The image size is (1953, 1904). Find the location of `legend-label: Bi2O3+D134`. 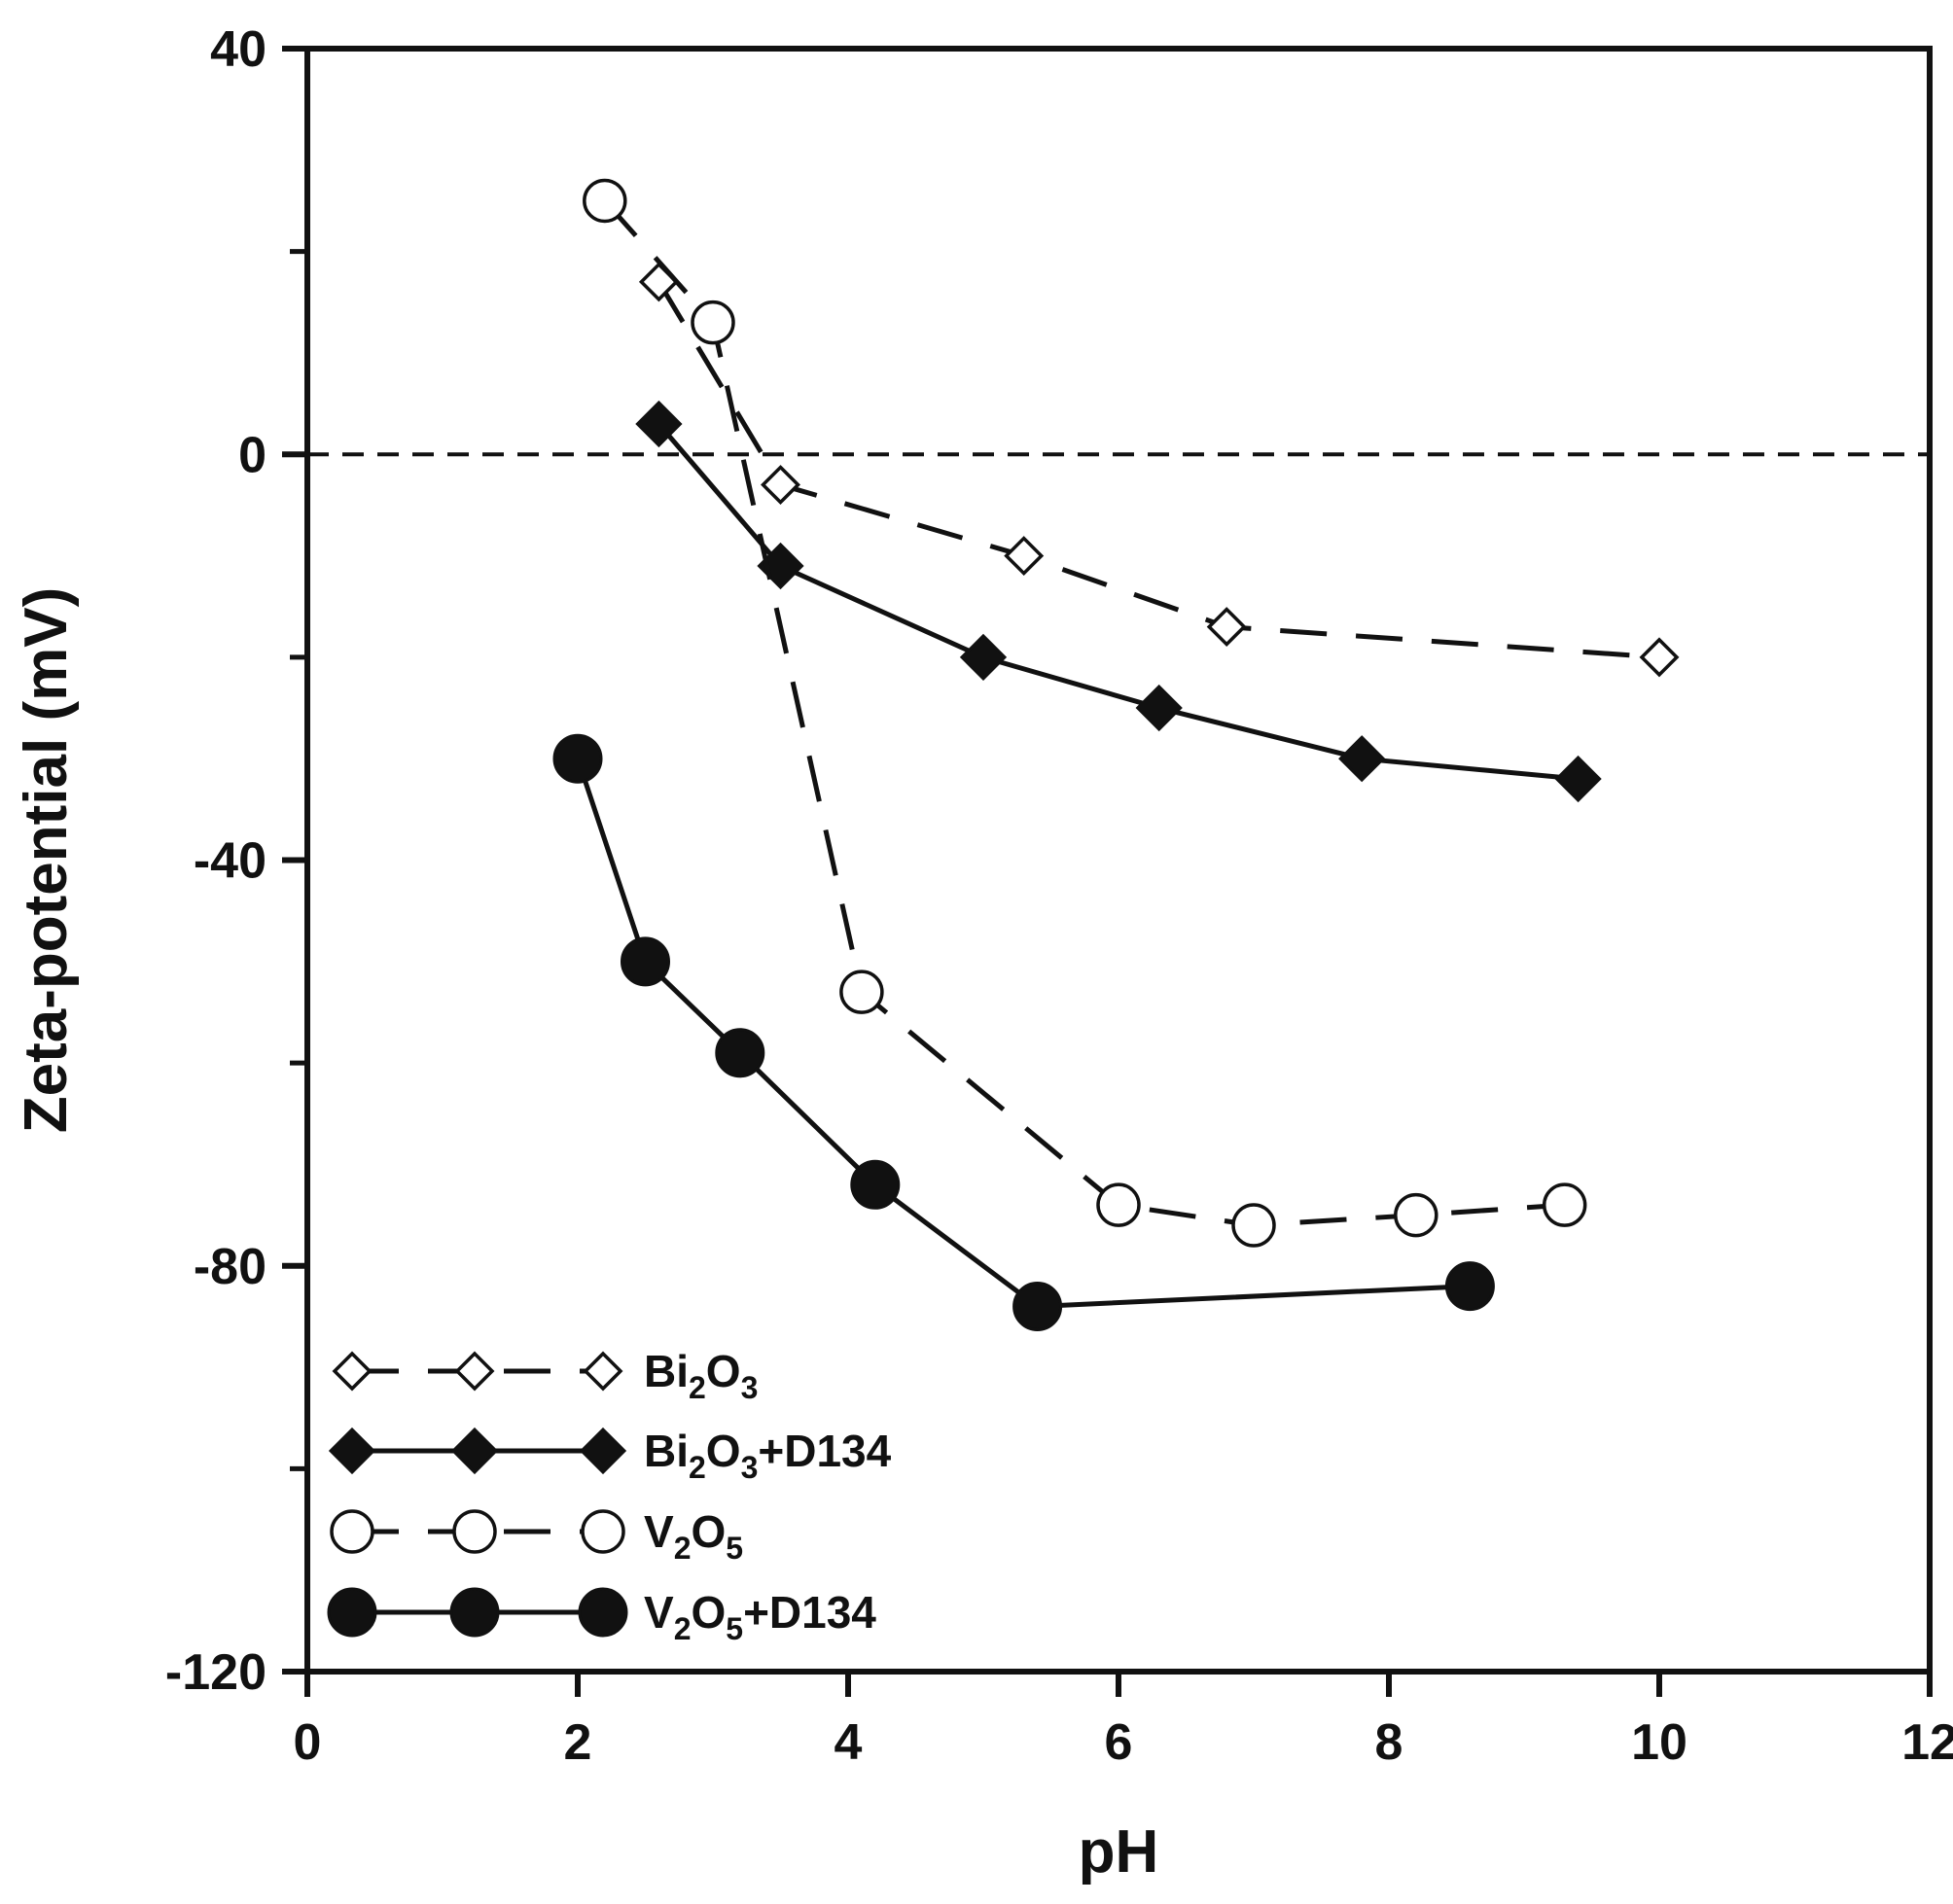

legend-label: Bi2O3+D134 is located at coordinates (768, 1455).